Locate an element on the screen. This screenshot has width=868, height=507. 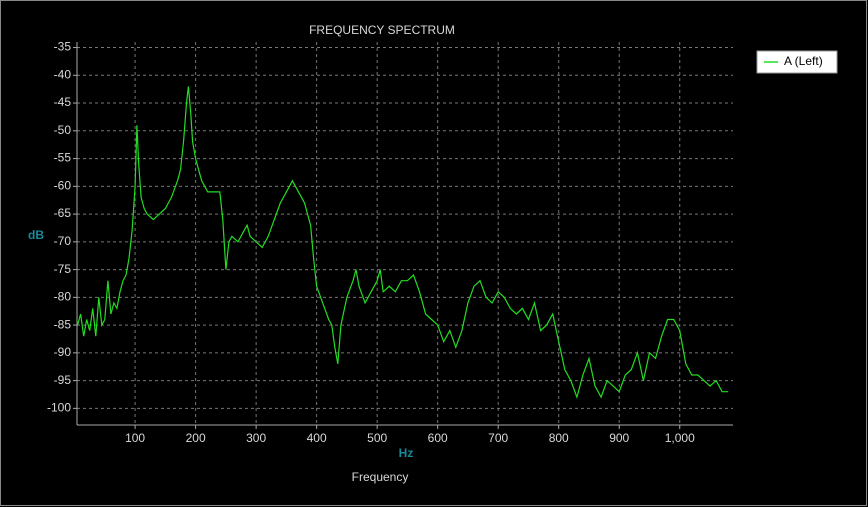
x-axis-unit: Hz is located at coordinates (406, 453).